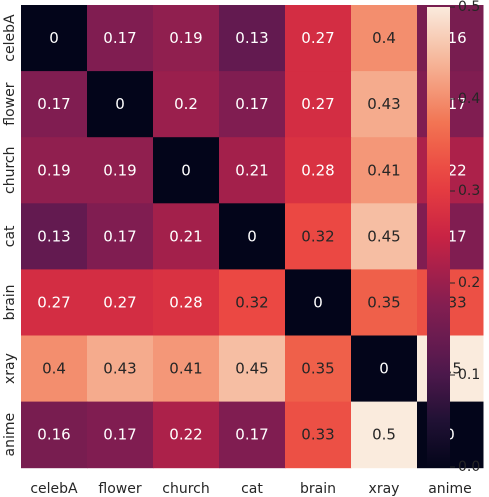  Describe the element at coordinates (469, 7) in the screenshot. I see `colorbar-tick-label: 0.5` at that location.